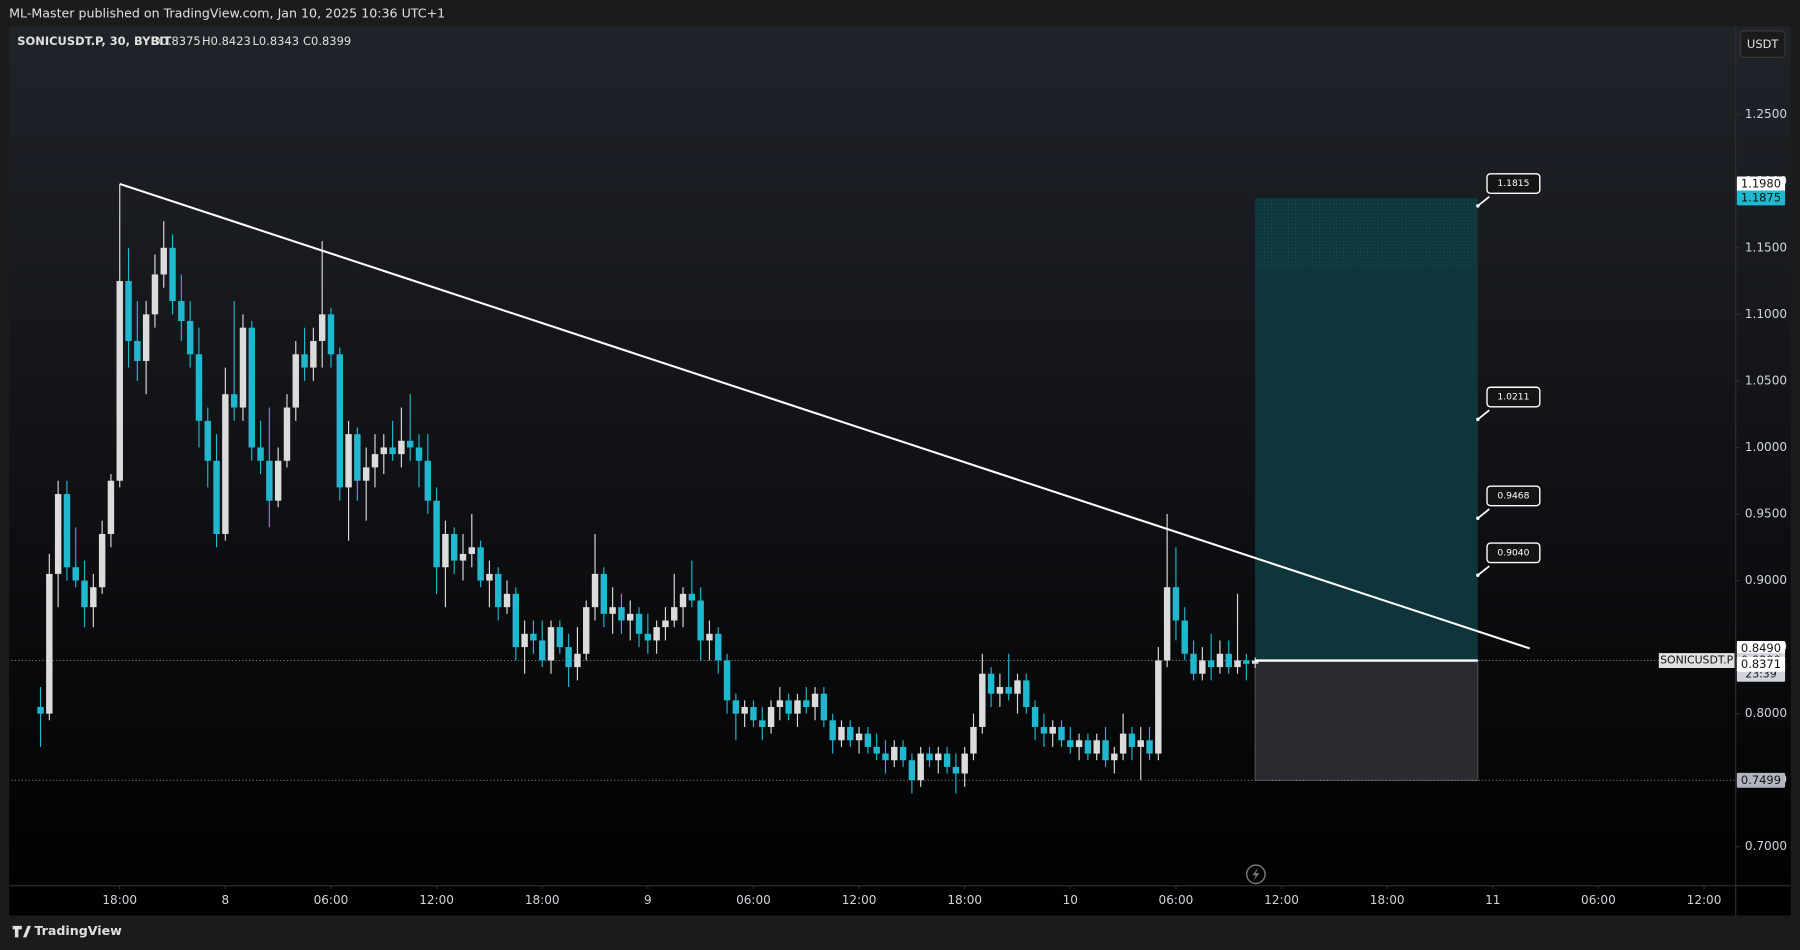 This screenshot has width=1800, height=950. What do you see at coordinates (1483, 513) in the screenshot?
I see `callout-pointer` at bounding box center [1483, 513].